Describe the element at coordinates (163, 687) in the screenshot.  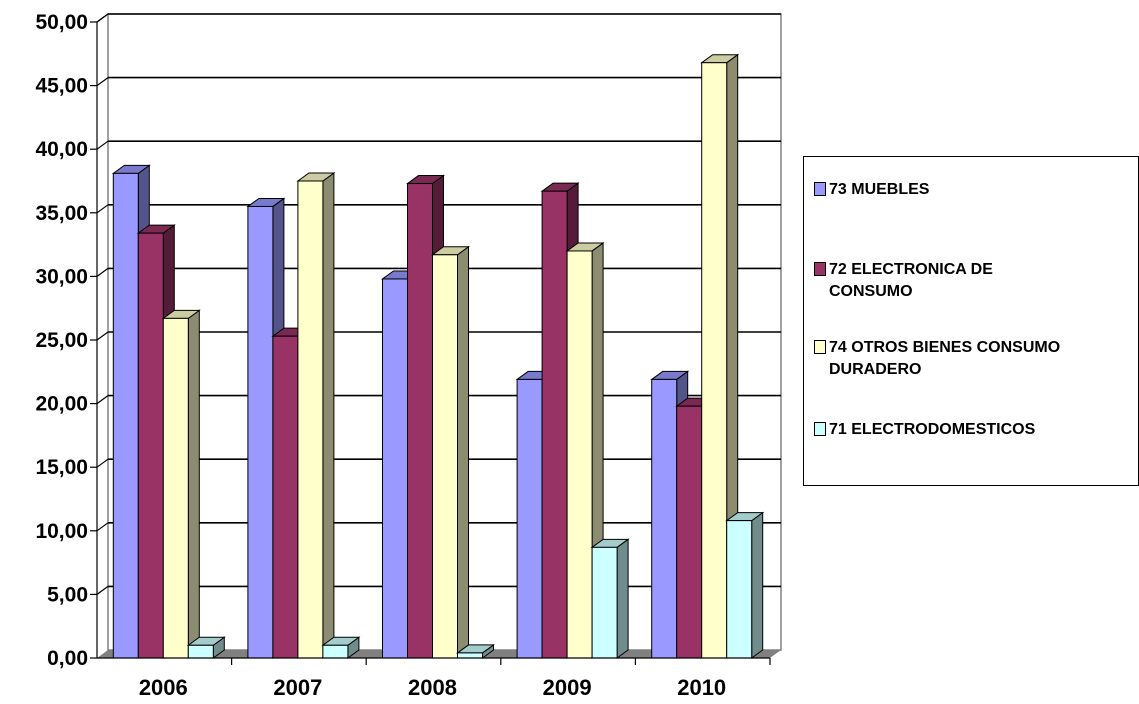
I see `x-category-label: 2006` at that location.